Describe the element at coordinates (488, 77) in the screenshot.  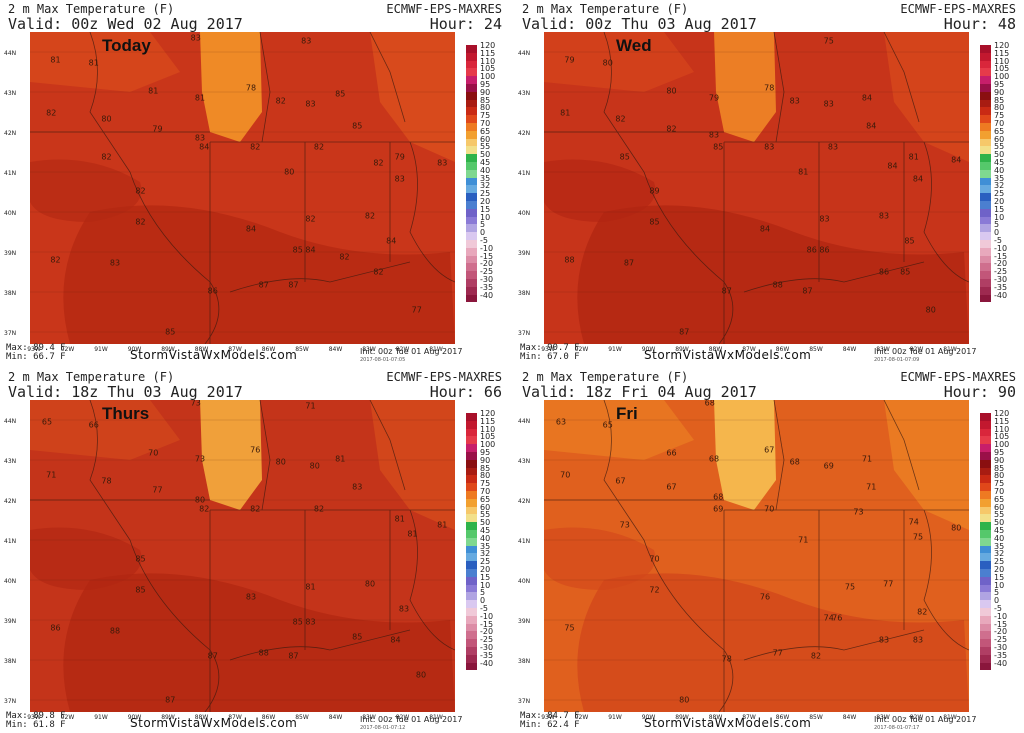
I see `scale-label: 100` at that location.